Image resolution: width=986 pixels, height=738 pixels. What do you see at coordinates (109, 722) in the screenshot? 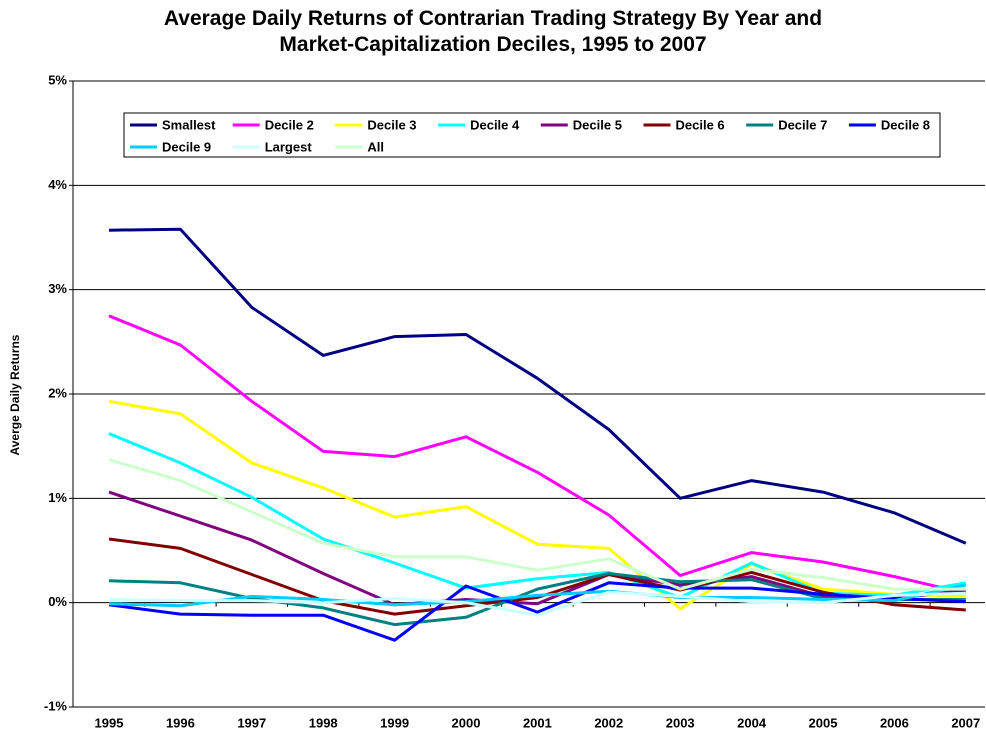
I see `x-tick-label: 1995` at bounding box center [109, 722].